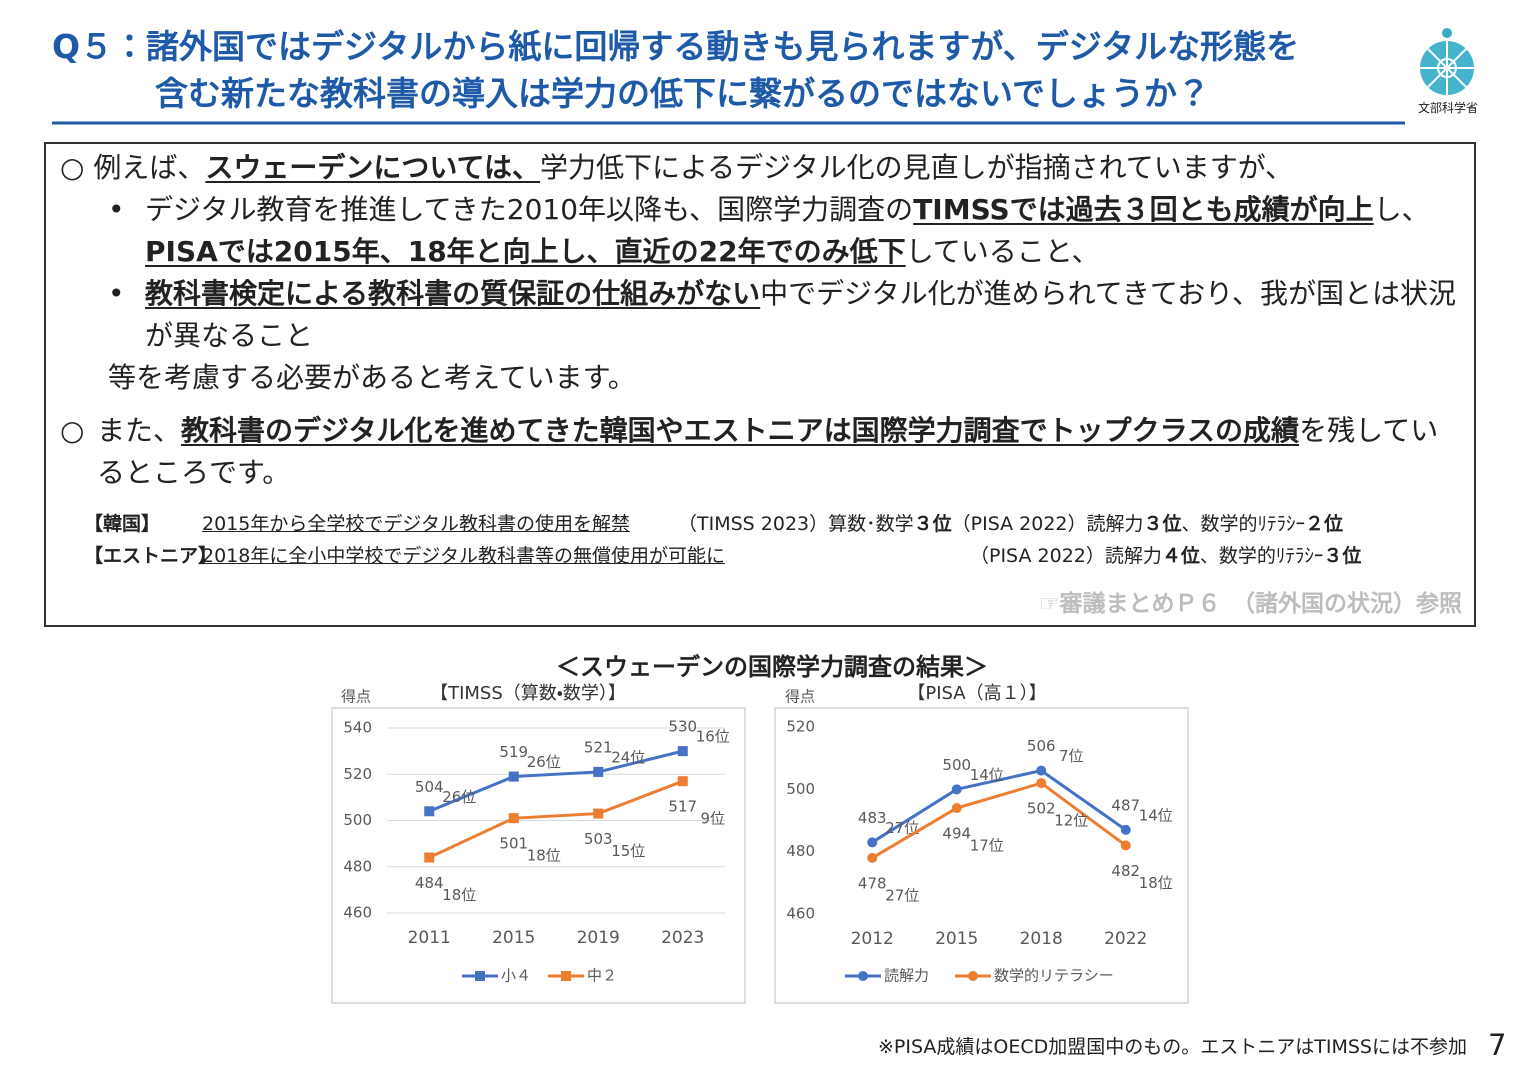  I want to click on text: し、, so click(1401, 209).